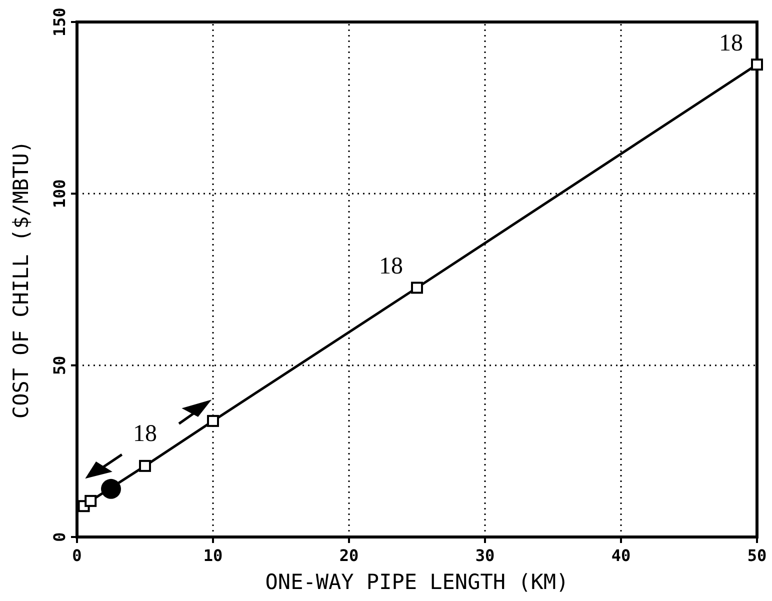 The image size is (772, 601). I want to click on x-tick-label: 40, so click(621, 555).